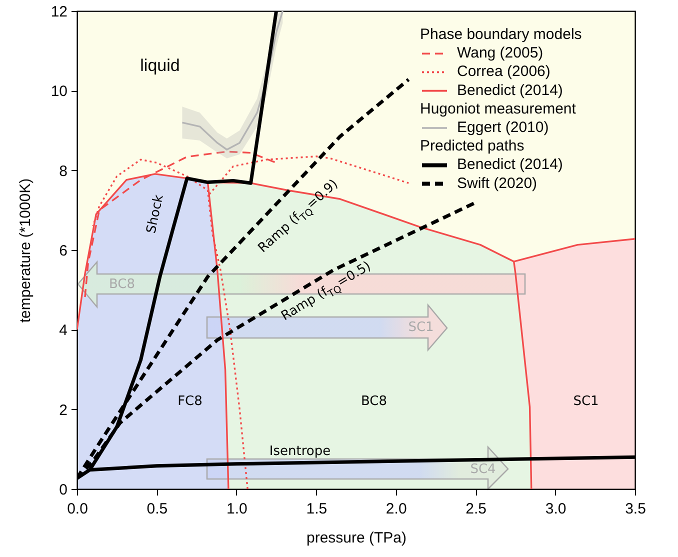 This screenshot has width=678, height=557. What do you see at coordinates (59, 91) in the screenshot?
I see `y-tick-label: 10` at bounding box center [59, 91].